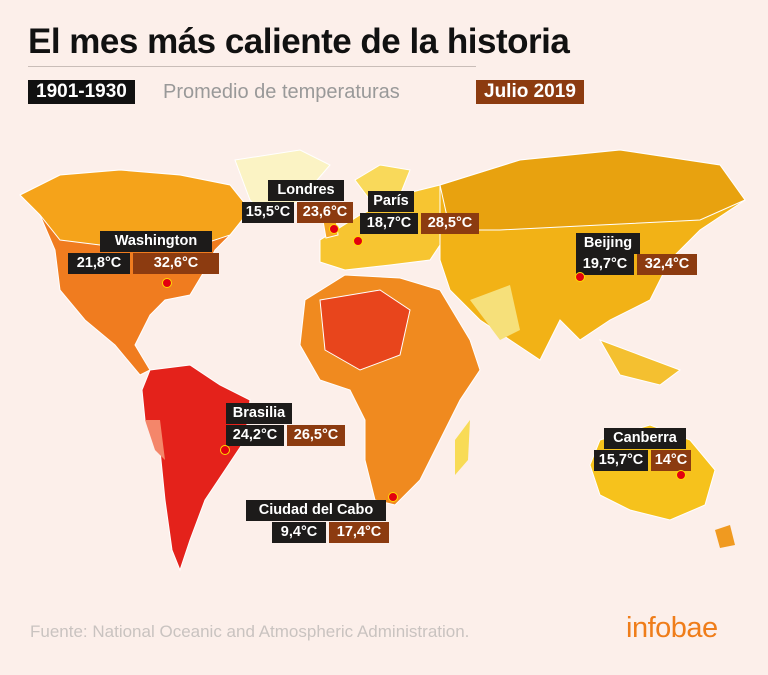 The image size is (768, 675). What do you see at coordinates (608, 243) in the screenshot?
I see `city-name: Beijing` at bounding box center [608, 243].